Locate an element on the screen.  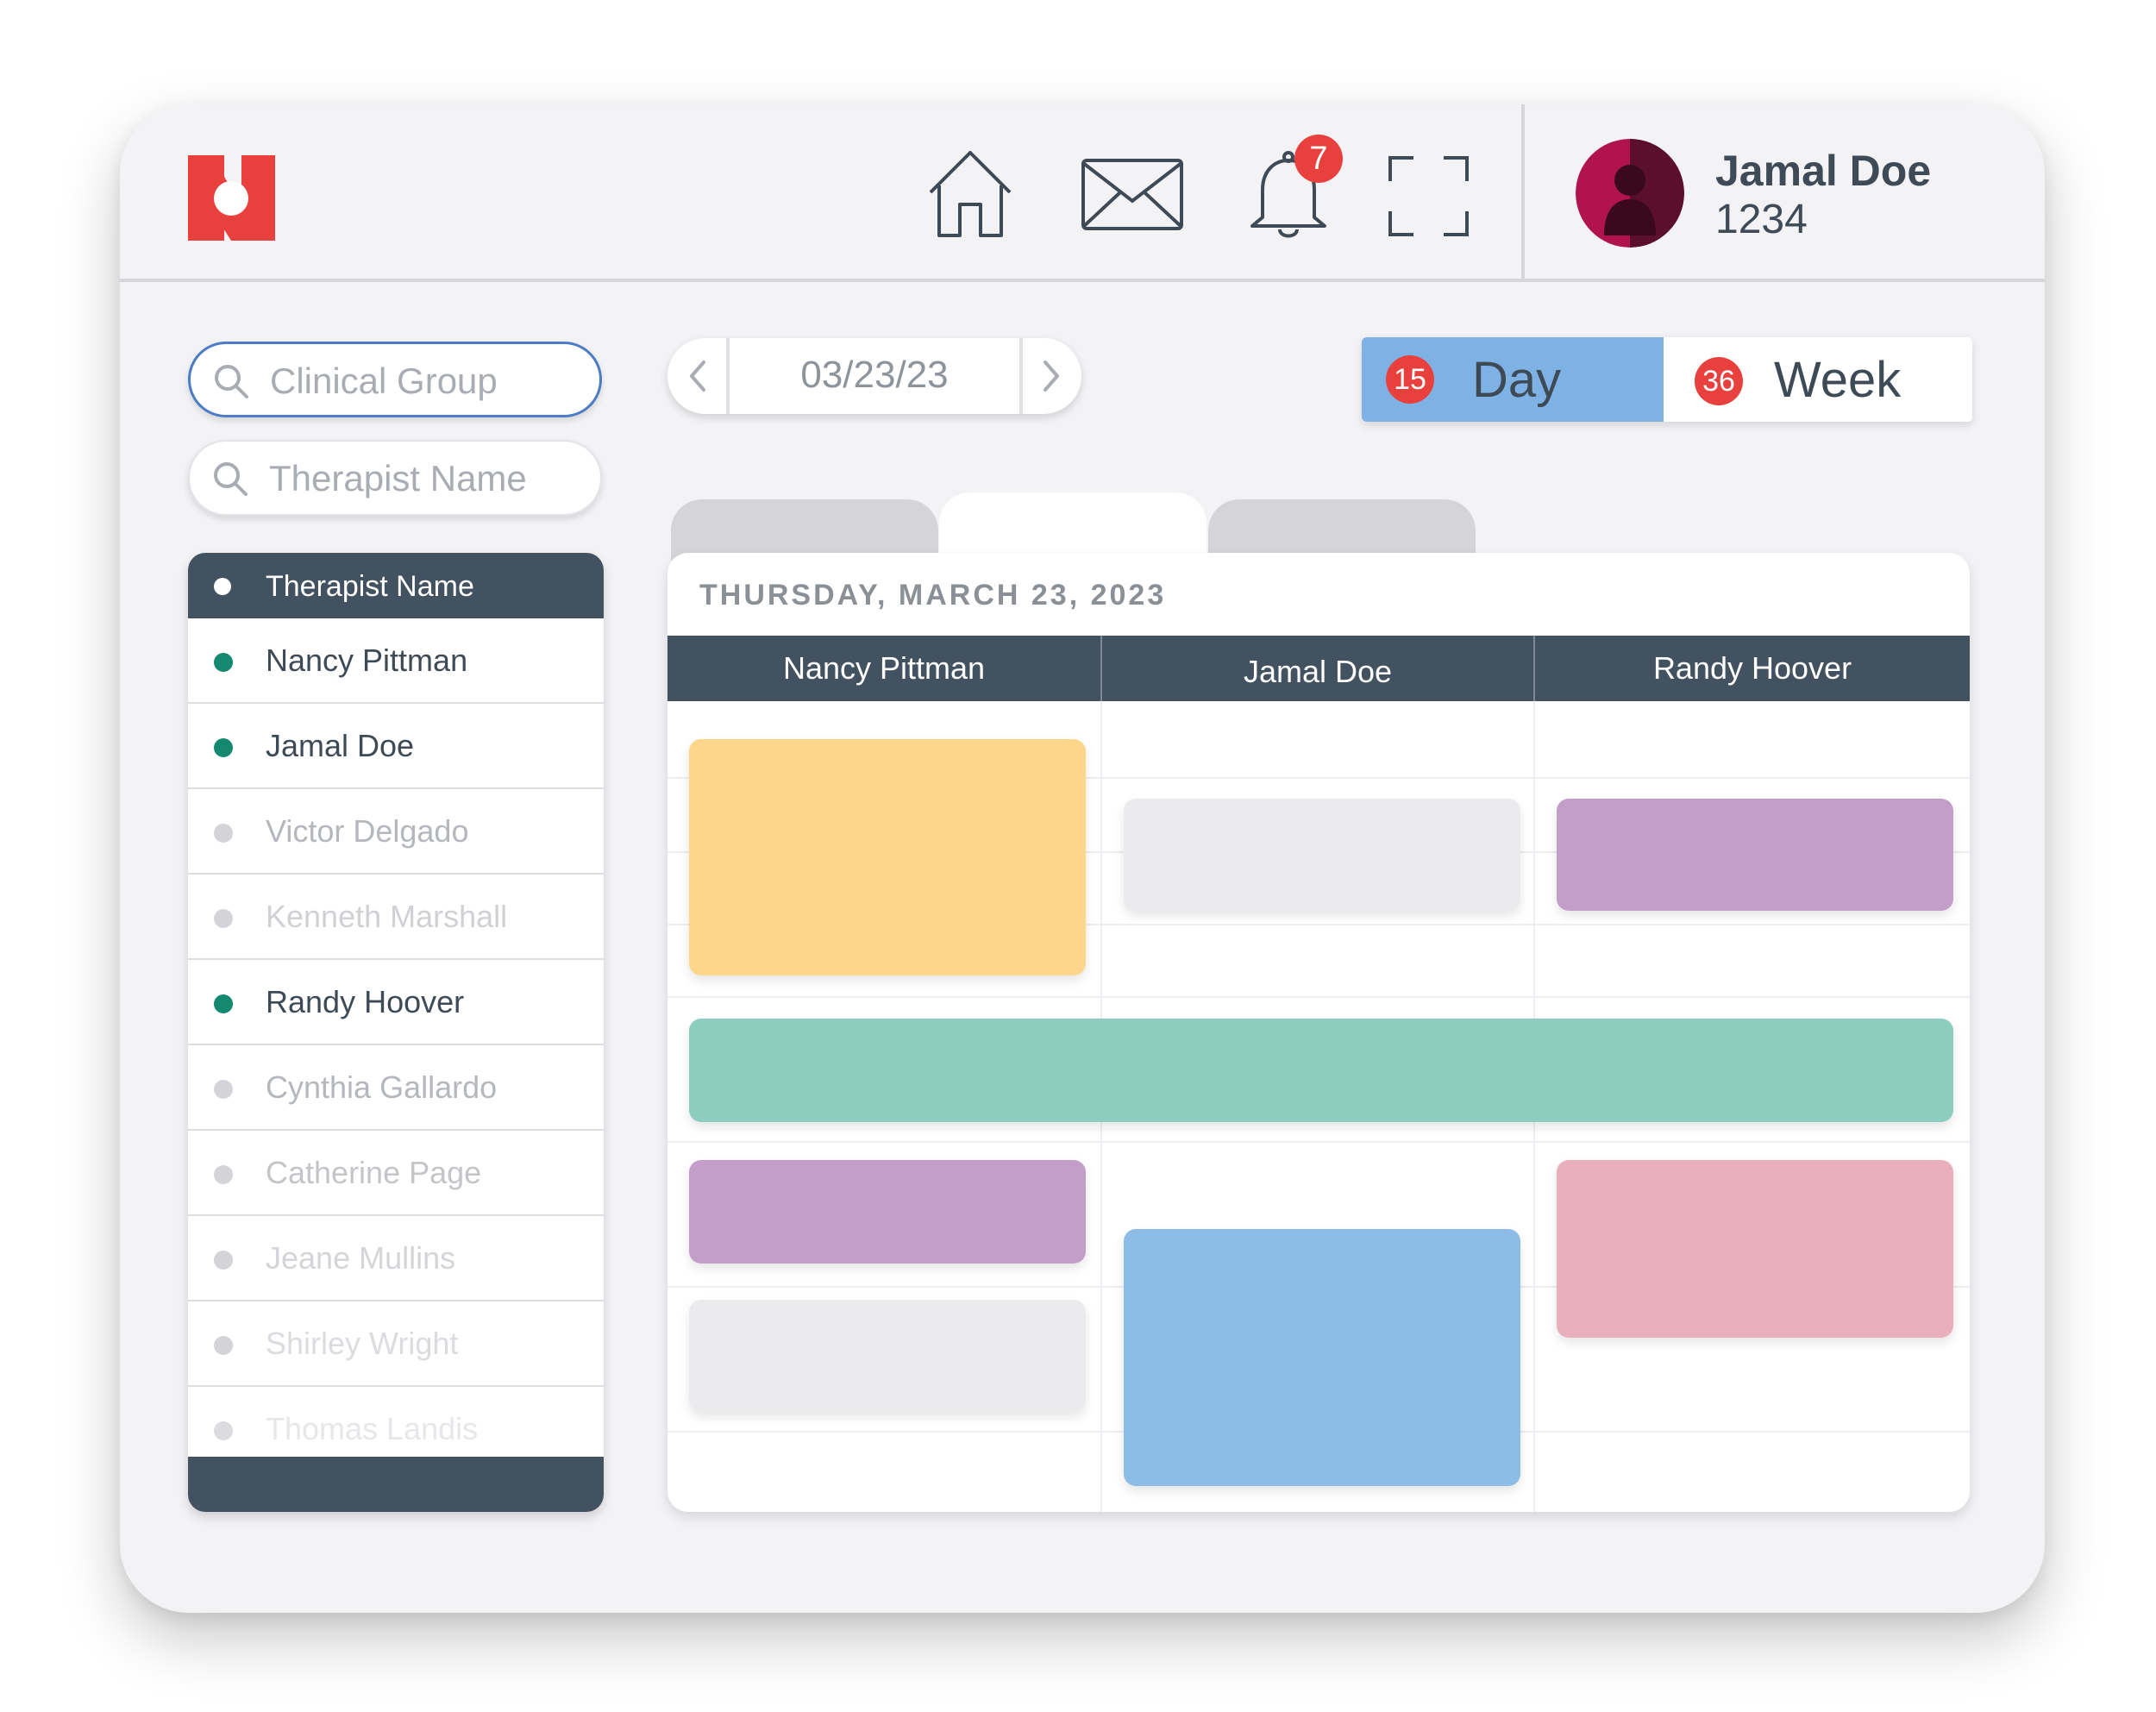
clinical-group-search is located at coordinates (395, 380).